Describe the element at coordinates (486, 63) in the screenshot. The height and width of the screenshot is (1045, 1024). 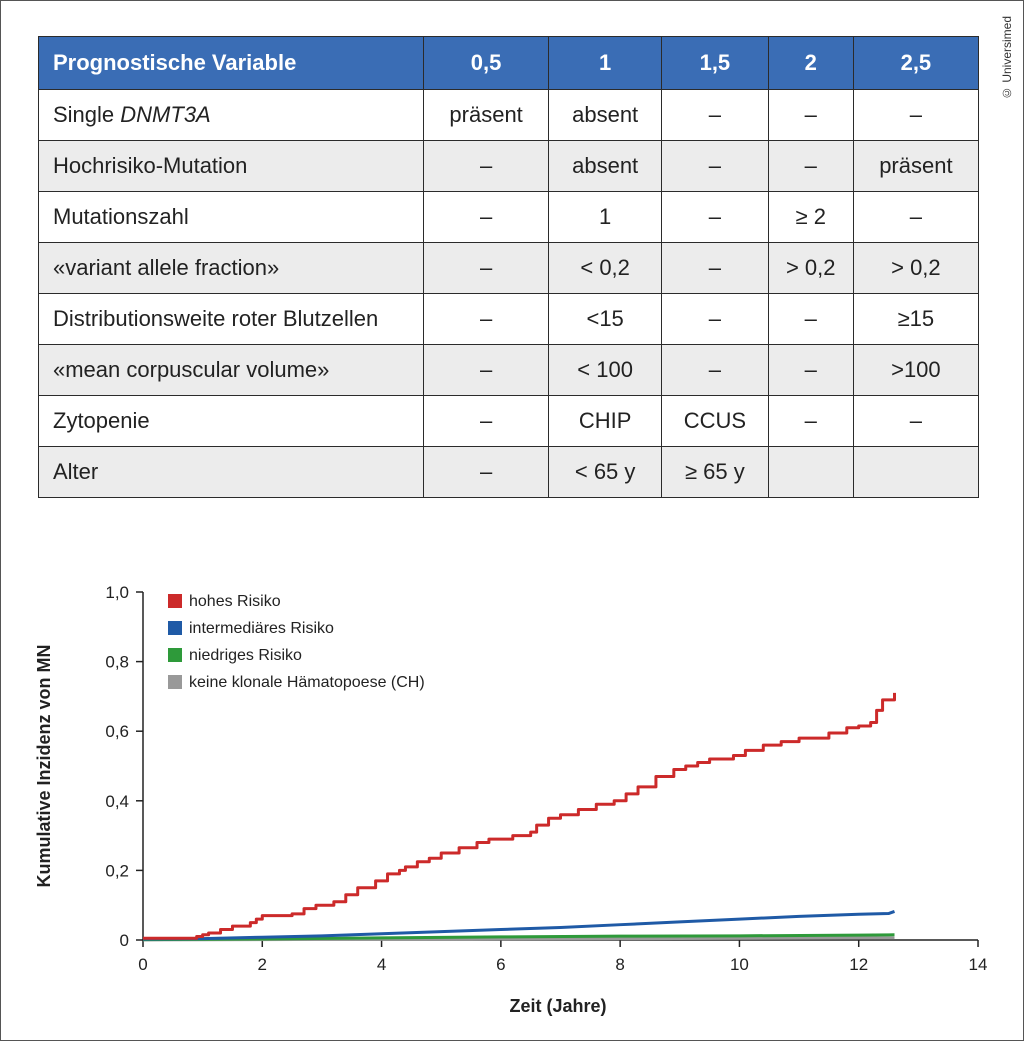
I see `header-score: 0,5` at that location.